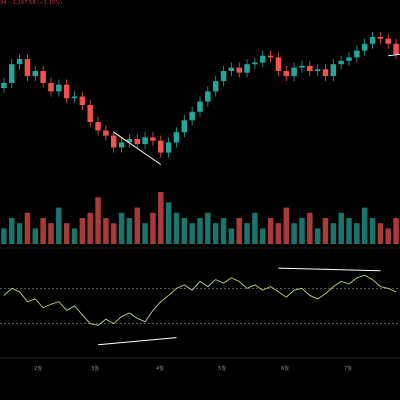  I want to click on x-tick-label-6: 7월, so click(348, 368).